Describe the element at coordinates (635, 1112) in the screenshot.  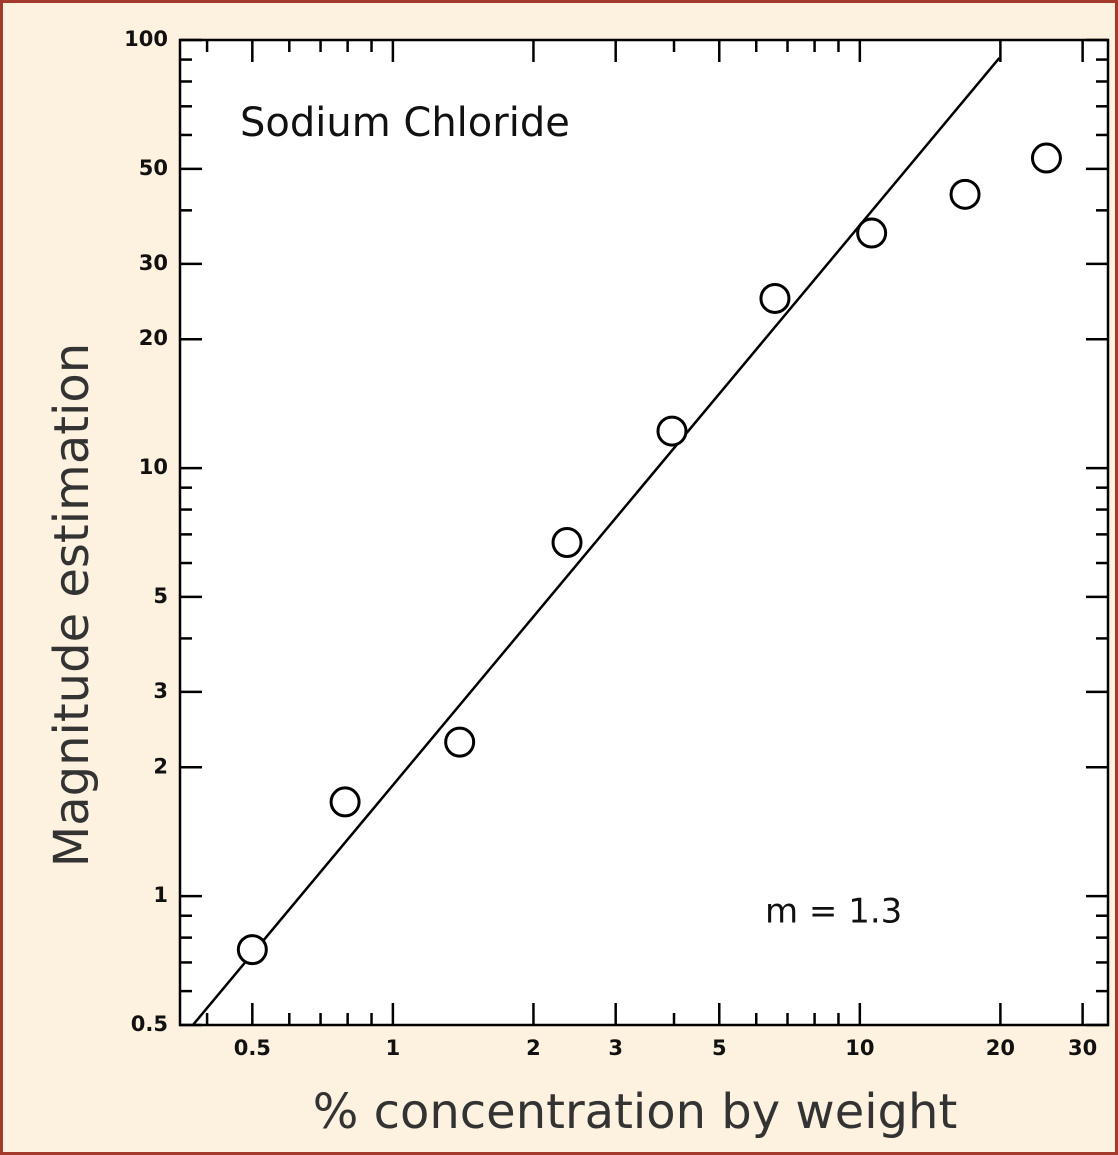
I see `x-axis-label: % concentration by weight` at that location.